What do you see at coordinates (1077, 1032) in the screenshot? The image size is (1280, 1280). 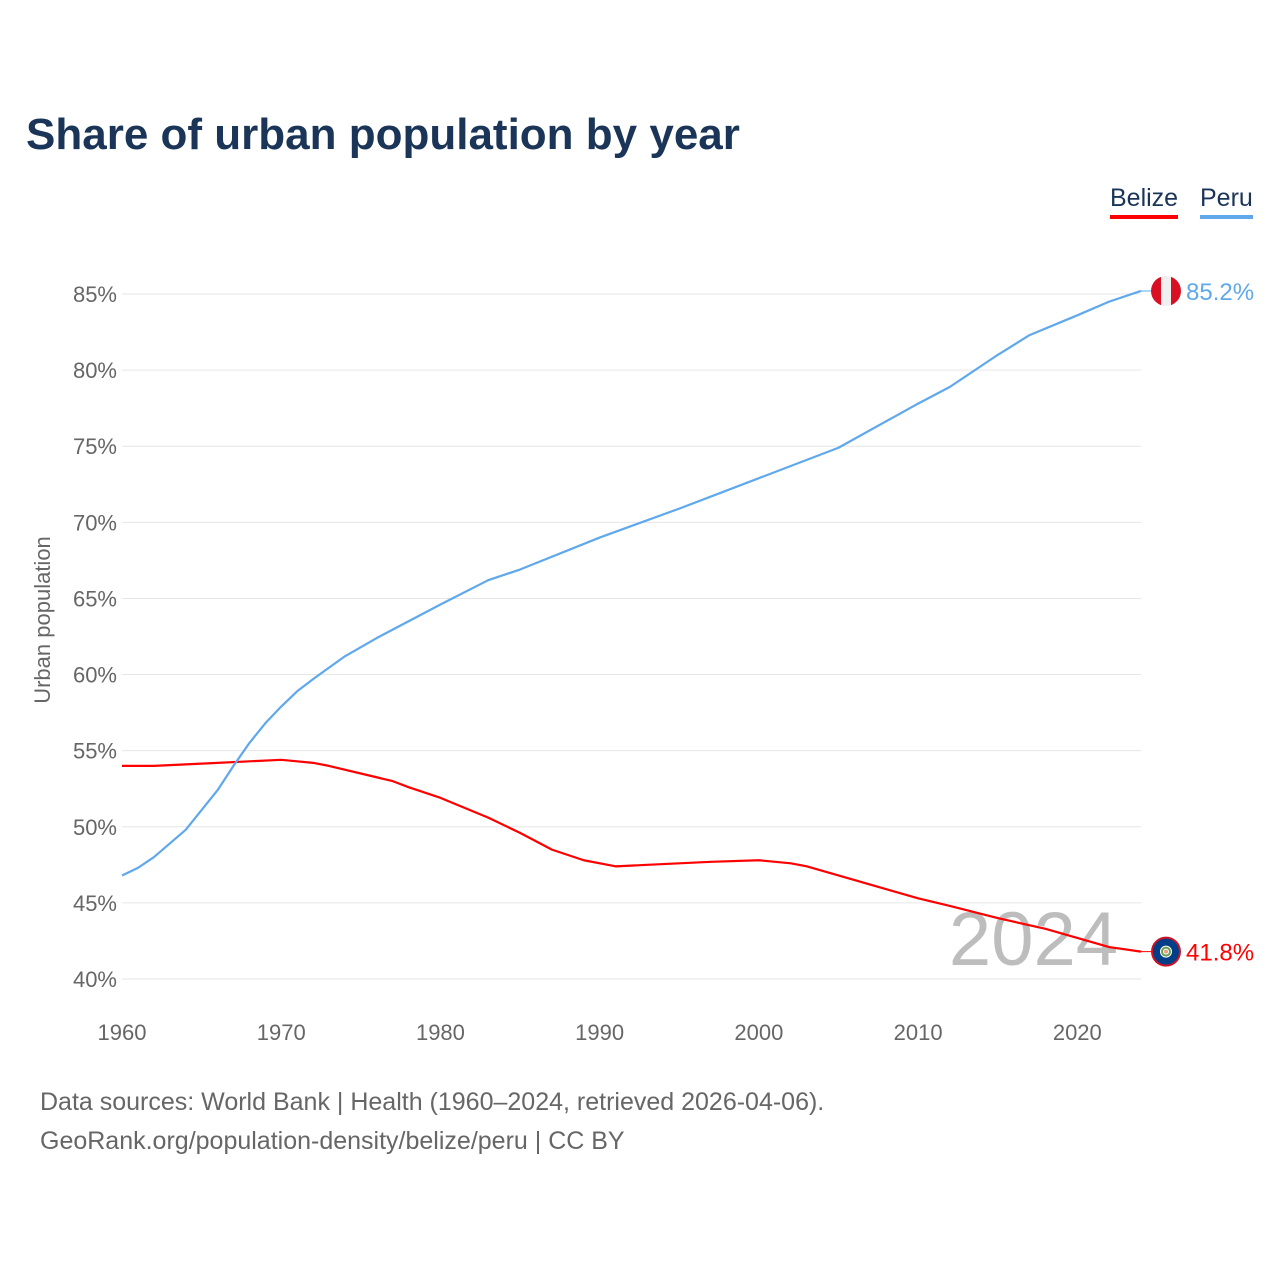 I see `x-tick-label: 2020` at bounding box center [1077, 1032].